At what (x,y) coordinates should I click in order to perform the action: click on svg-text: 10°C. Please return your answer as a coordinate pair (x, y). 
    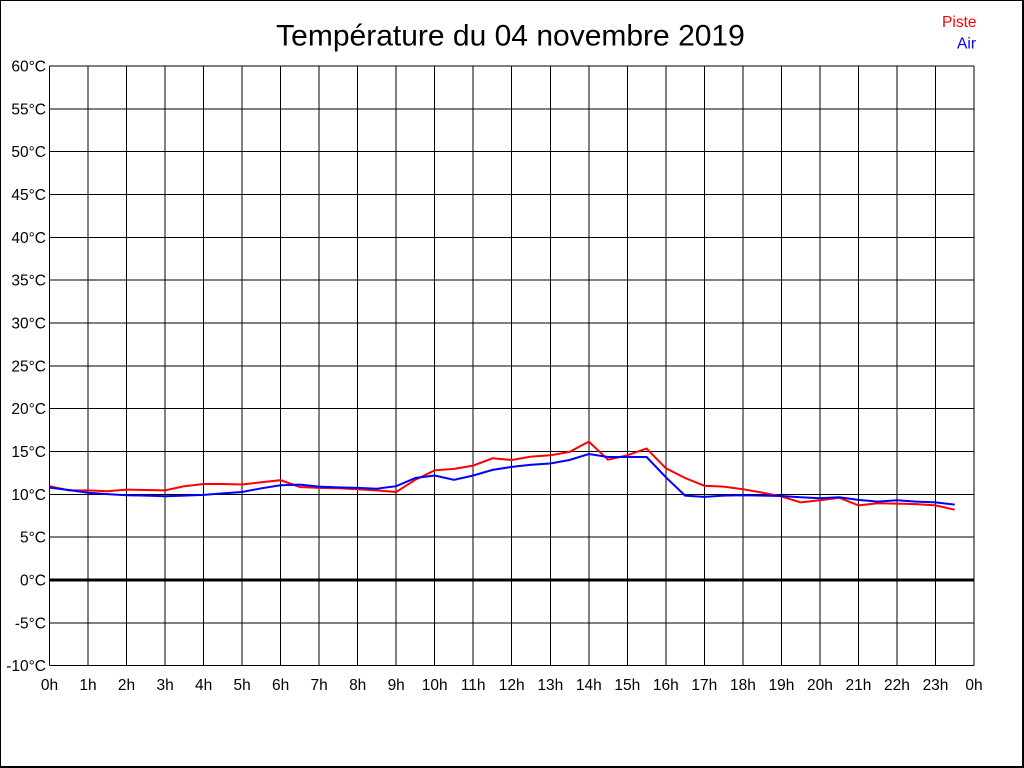
    Looking at the image, I should click on (28, 495).